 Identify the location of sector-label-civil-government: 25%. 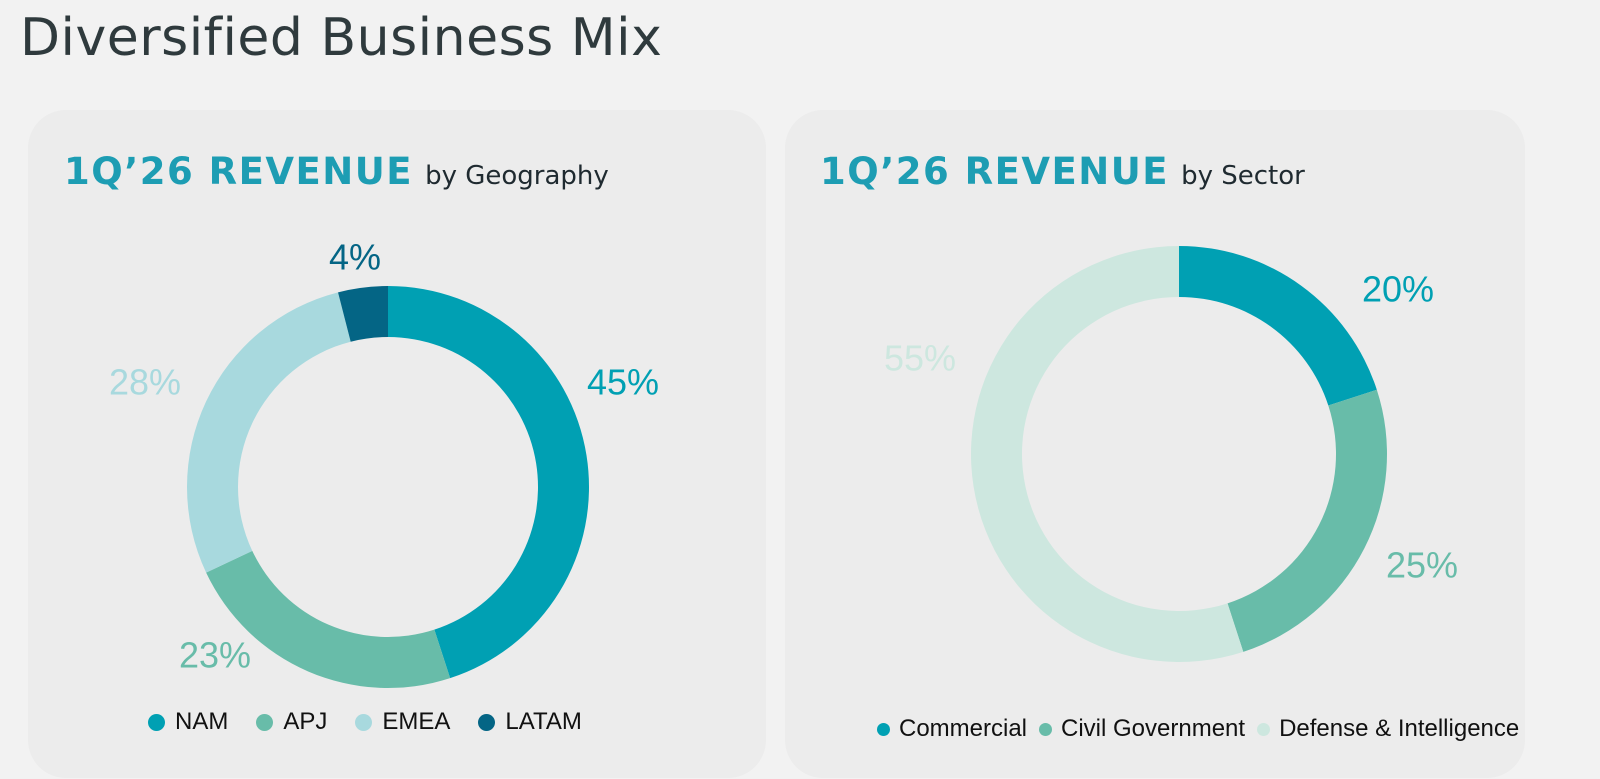
(1422, 565).